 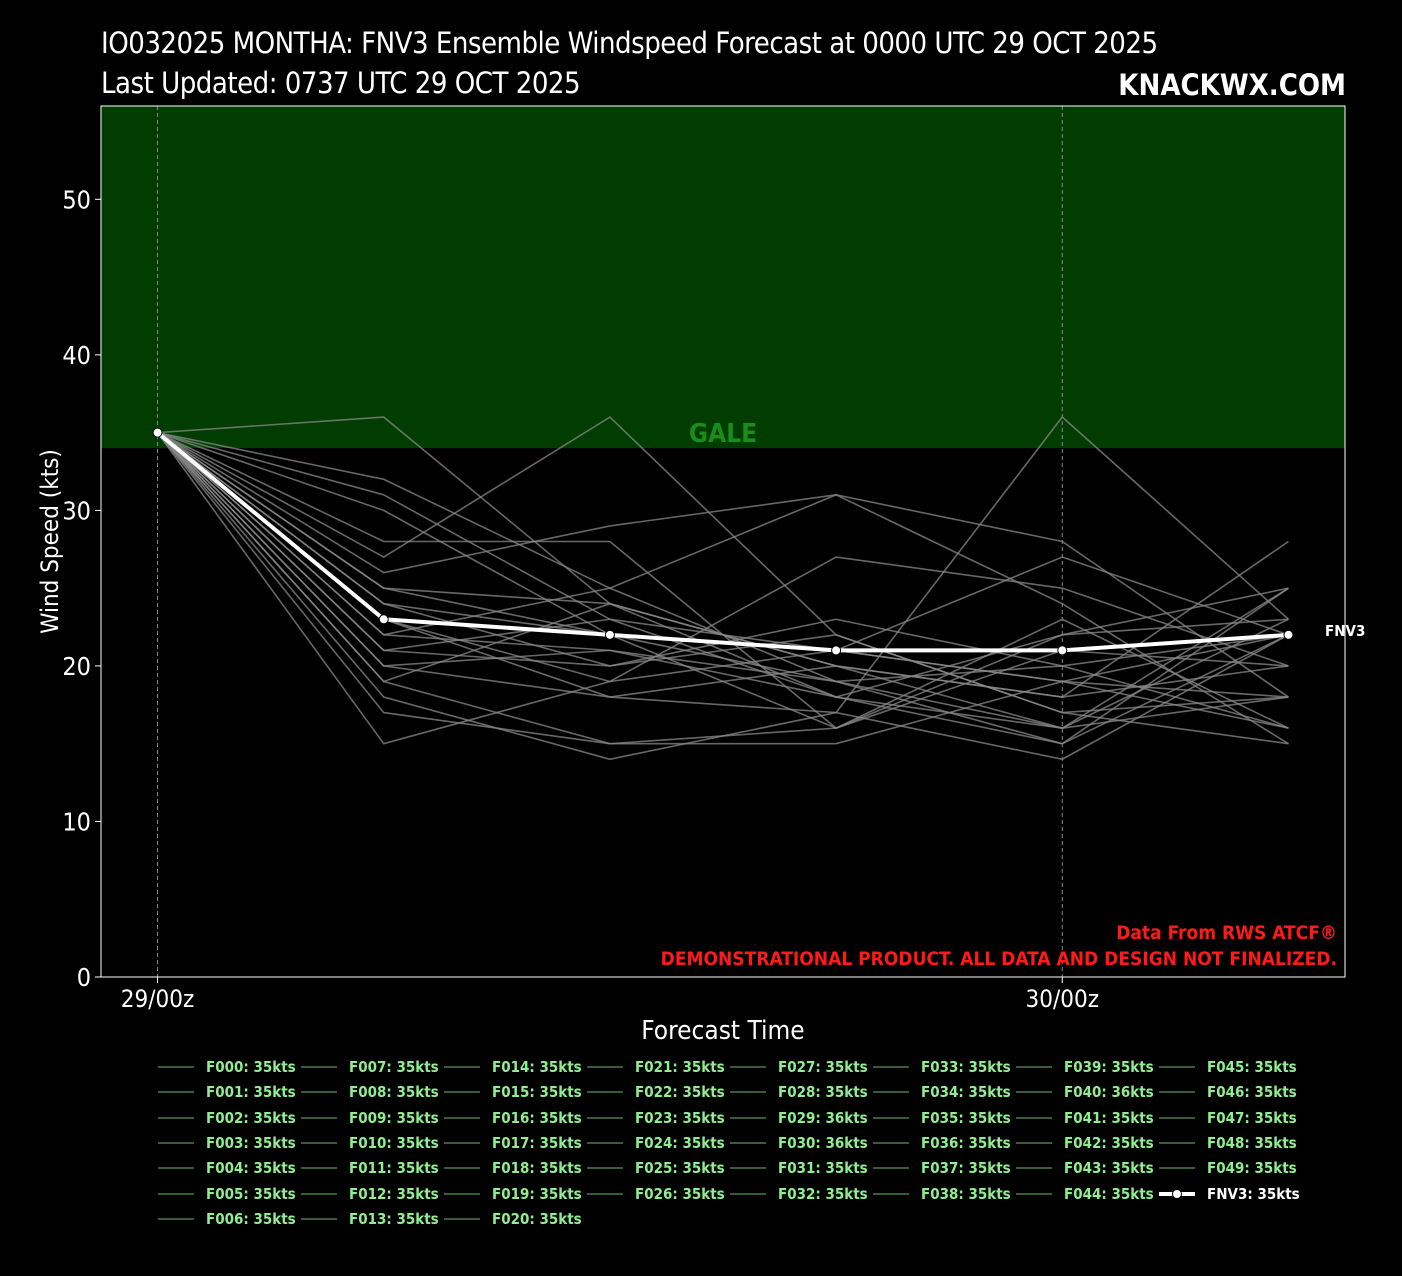 What do you see at coordinates (1228, 1067) in the screenshot?
I see `legend-item: F045: 35kts` at bounding box center [1228, 1067].